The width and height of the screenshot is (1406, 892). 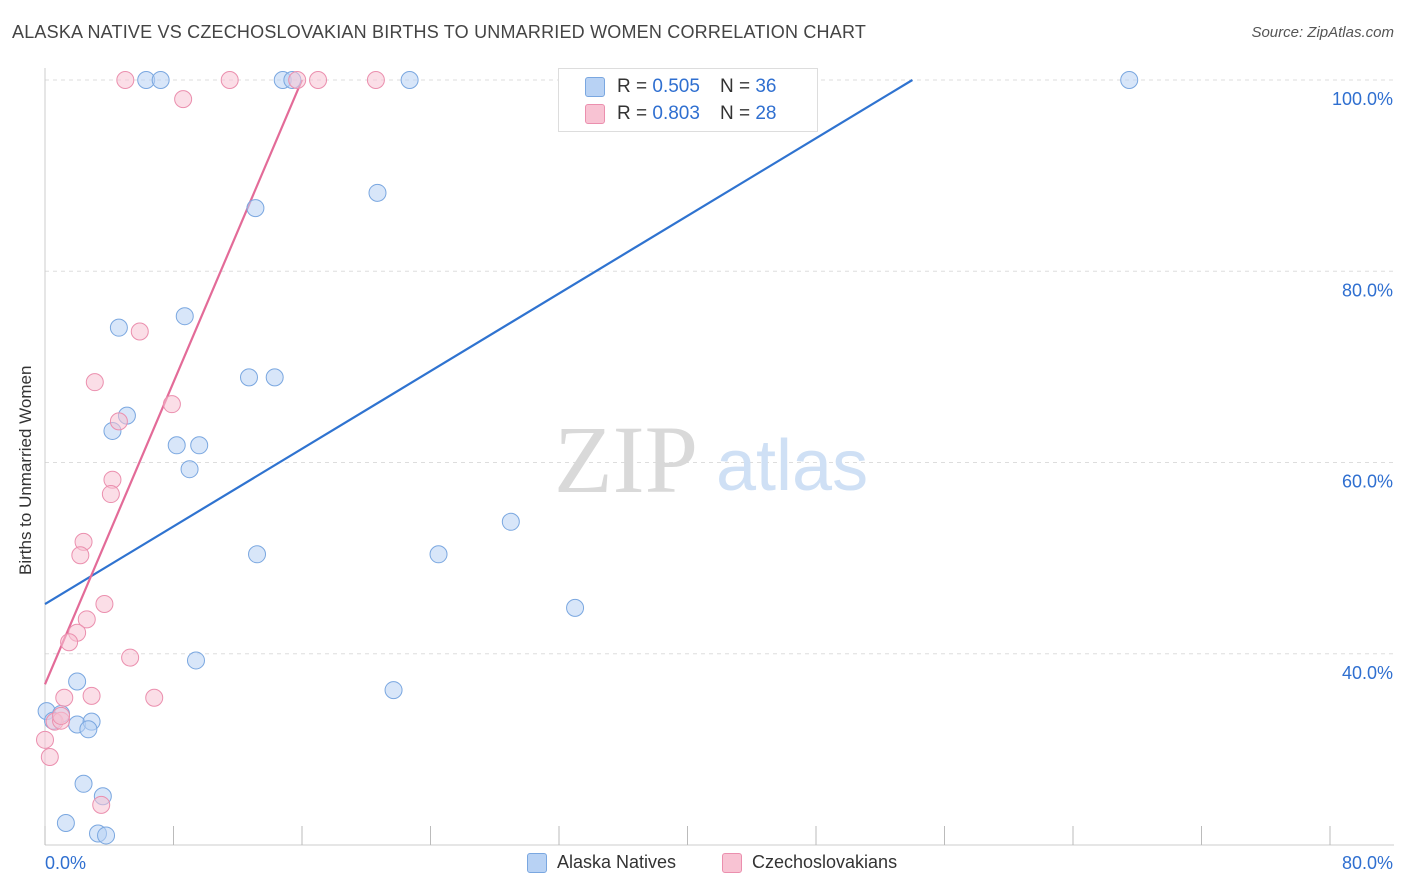 I want to click on legend-row-blue: R = 0.505 N = 36, so click(x=680, y=87).